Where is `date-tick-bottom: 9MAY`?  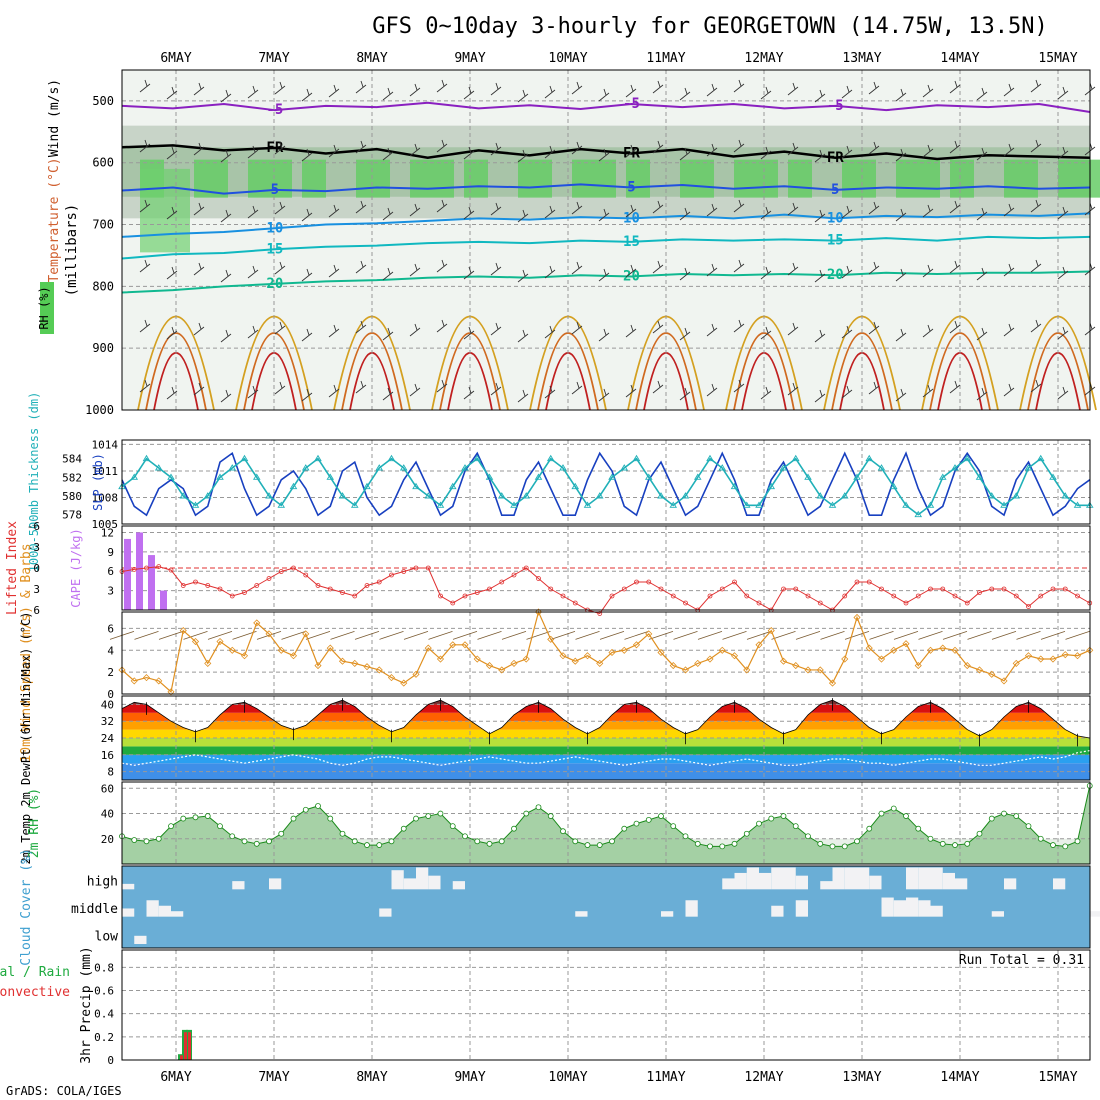 date-tick-bottom: 9MAY is located at coordinates (469, 1077).